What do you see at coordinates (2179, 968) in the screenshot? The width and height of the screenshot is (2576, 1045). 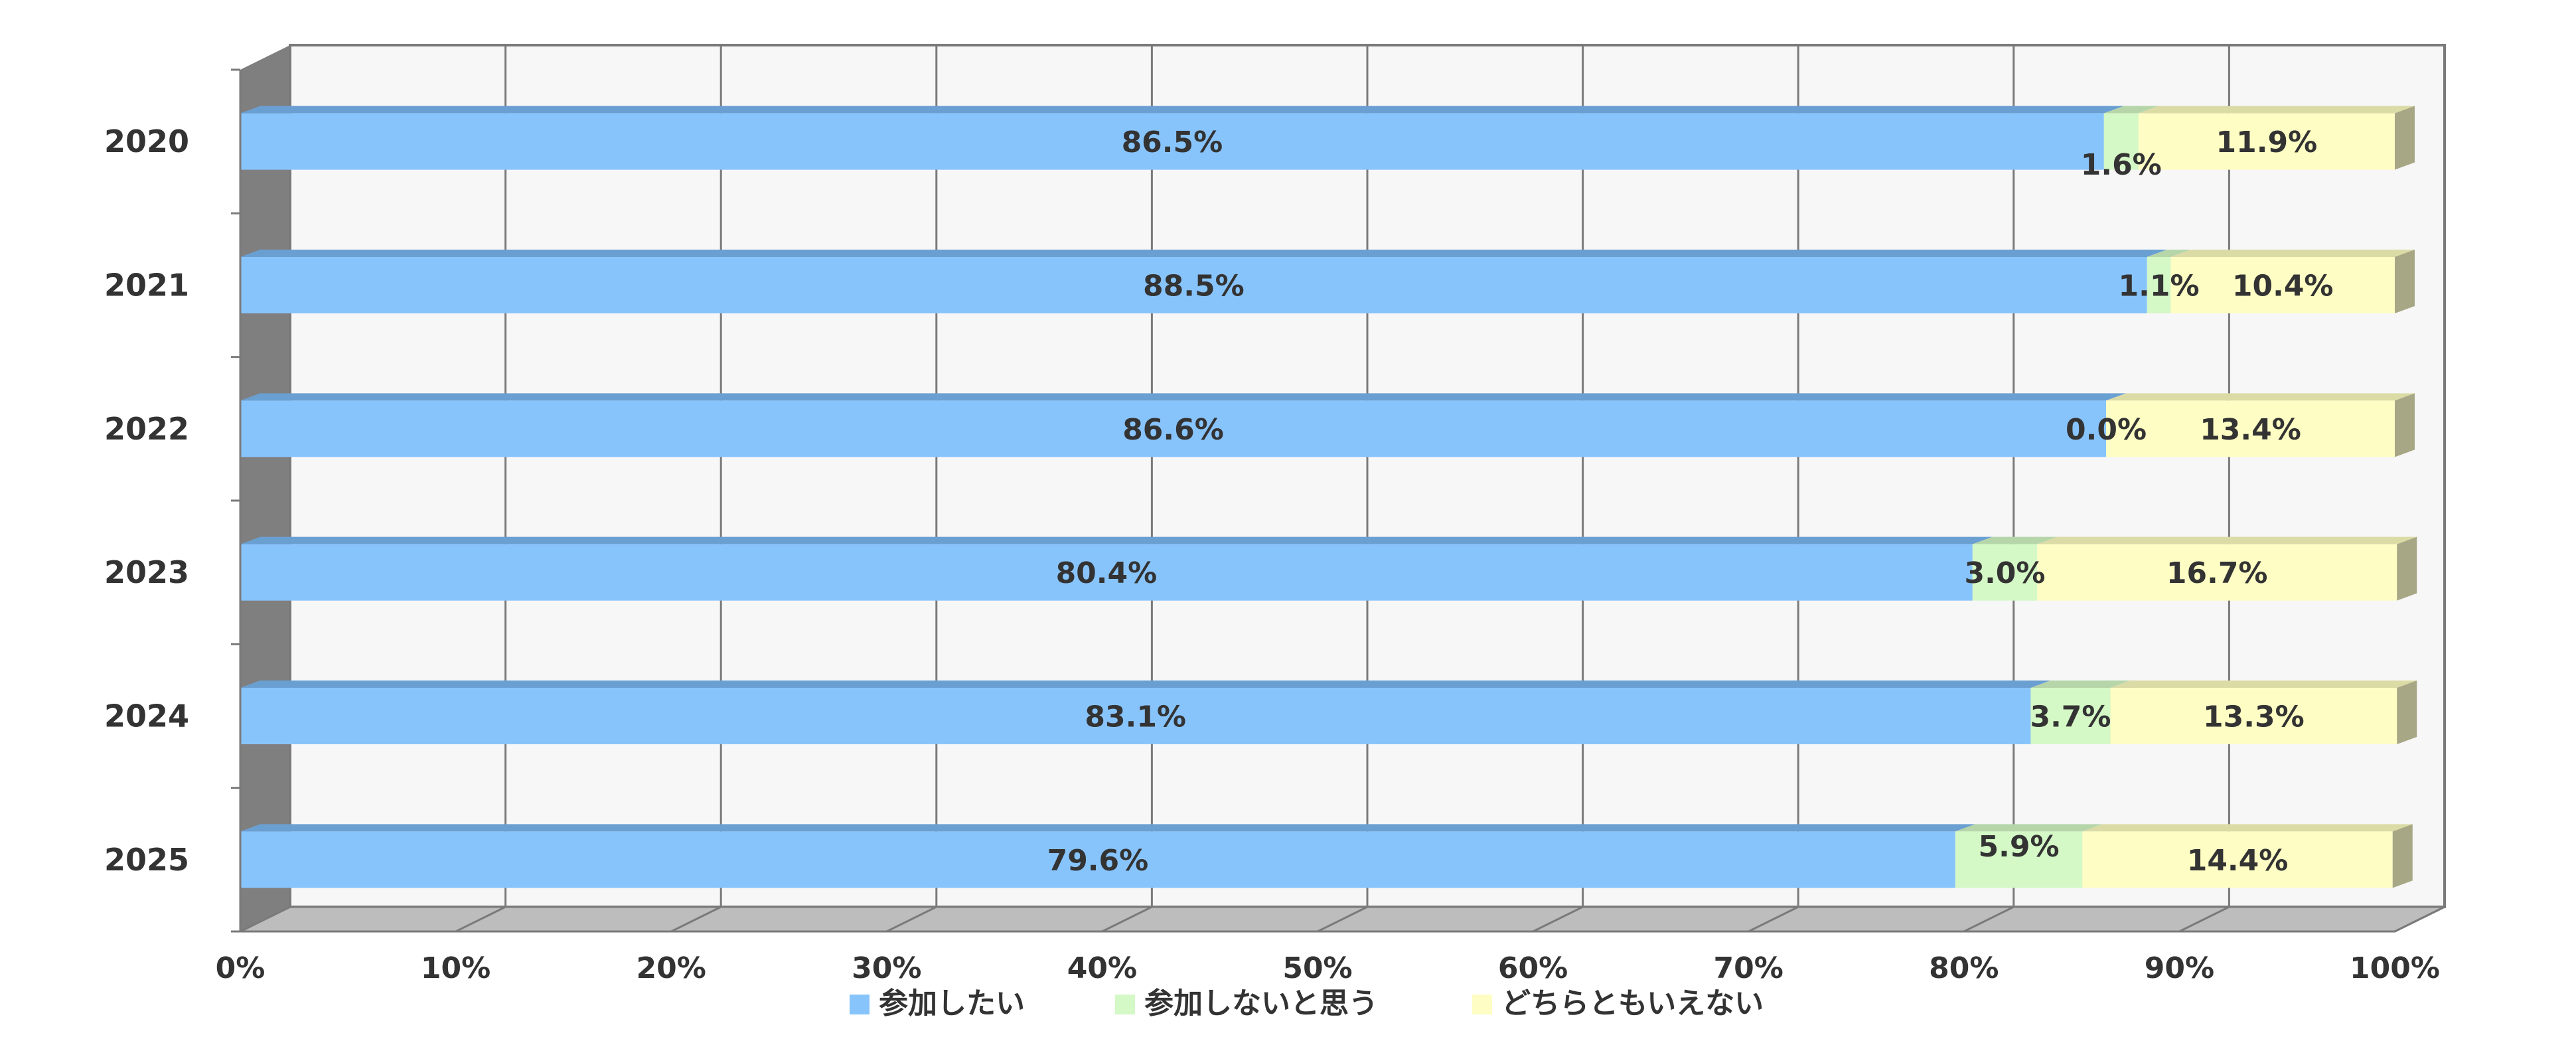 I see `x-tick-label: 90%` at bounding box center [2179, 968].